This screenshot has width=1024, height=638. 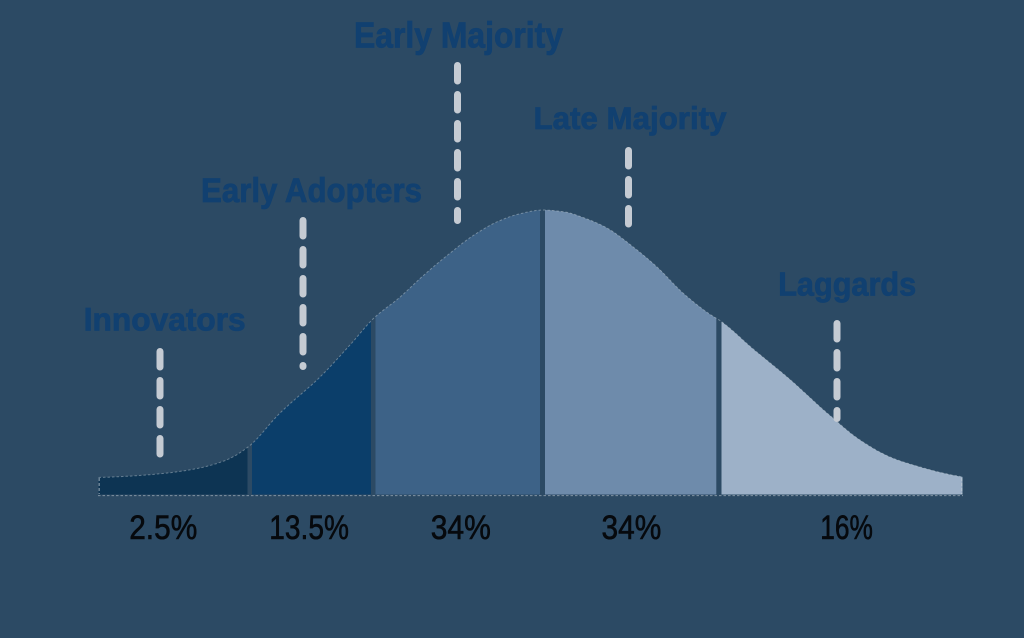 I want to click on svg-text: Laggards, so click(x=847, y=283).